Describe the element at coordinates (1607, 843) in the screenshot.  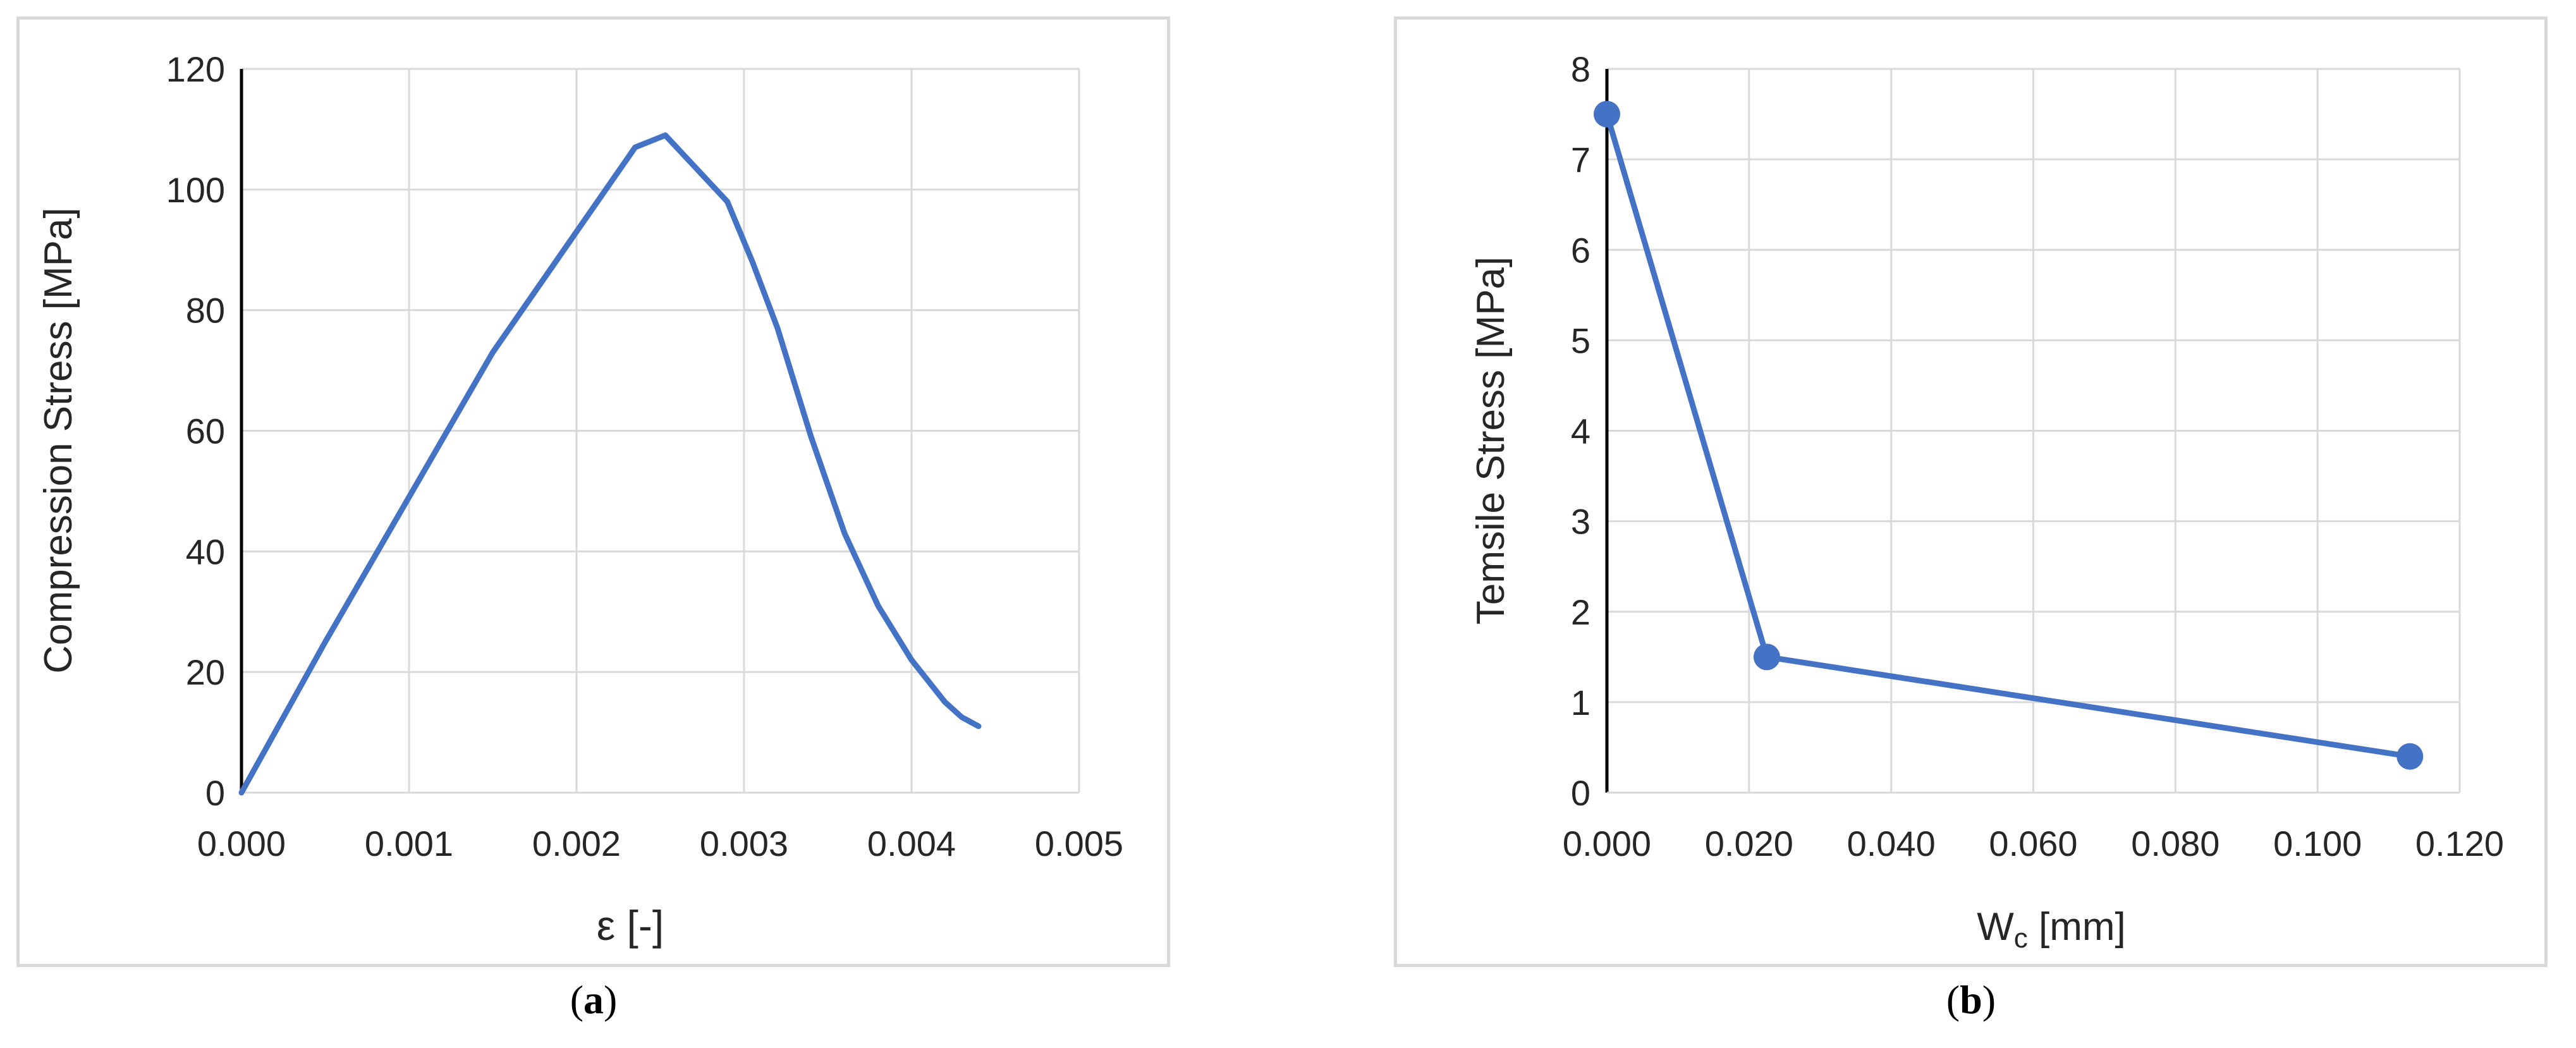
I see `chart-b-x-tick-label: 0.000` at that location.